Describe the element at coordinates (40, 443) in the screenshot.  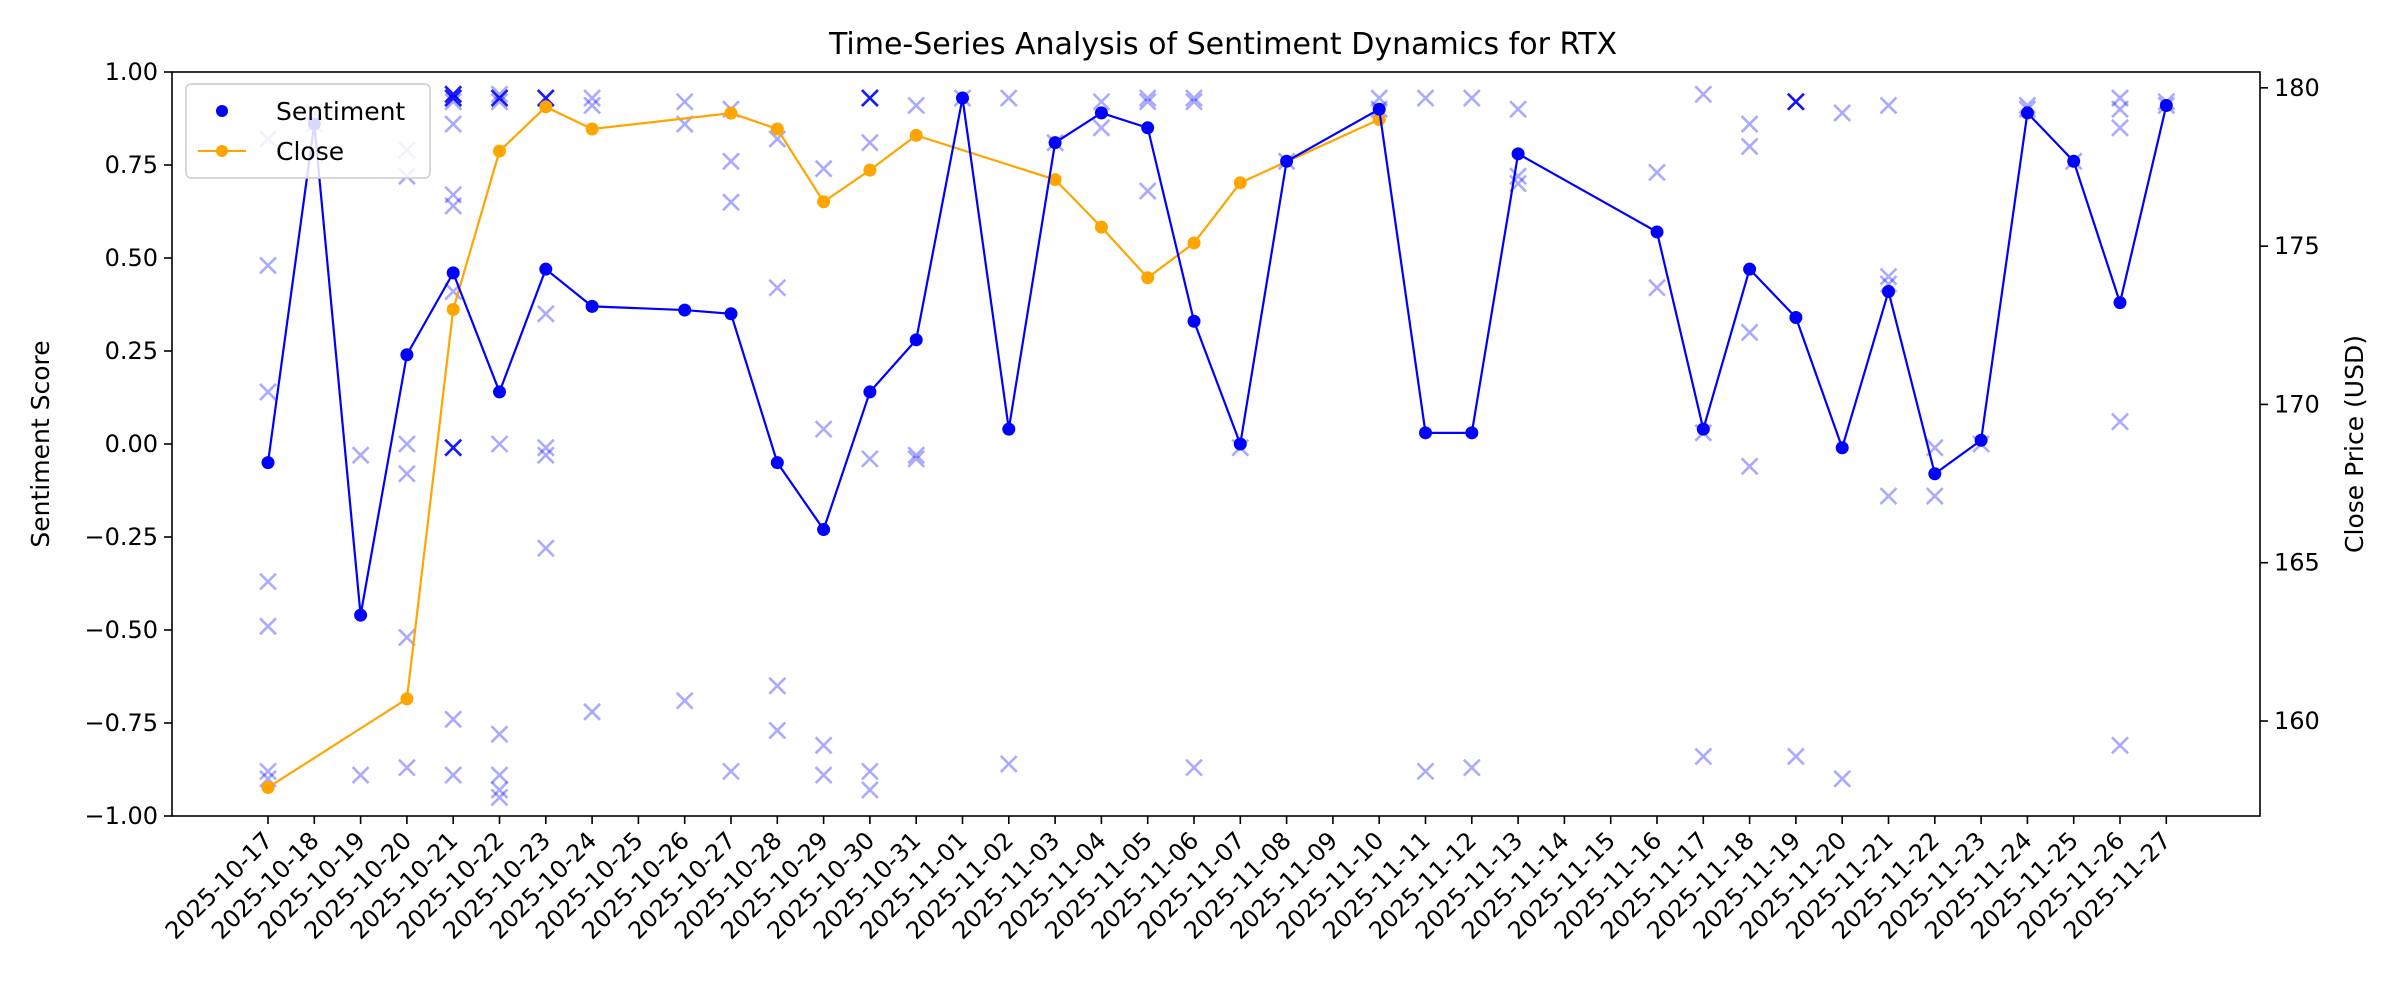
I see `y-axis-title: Sentiment Score` at that location.